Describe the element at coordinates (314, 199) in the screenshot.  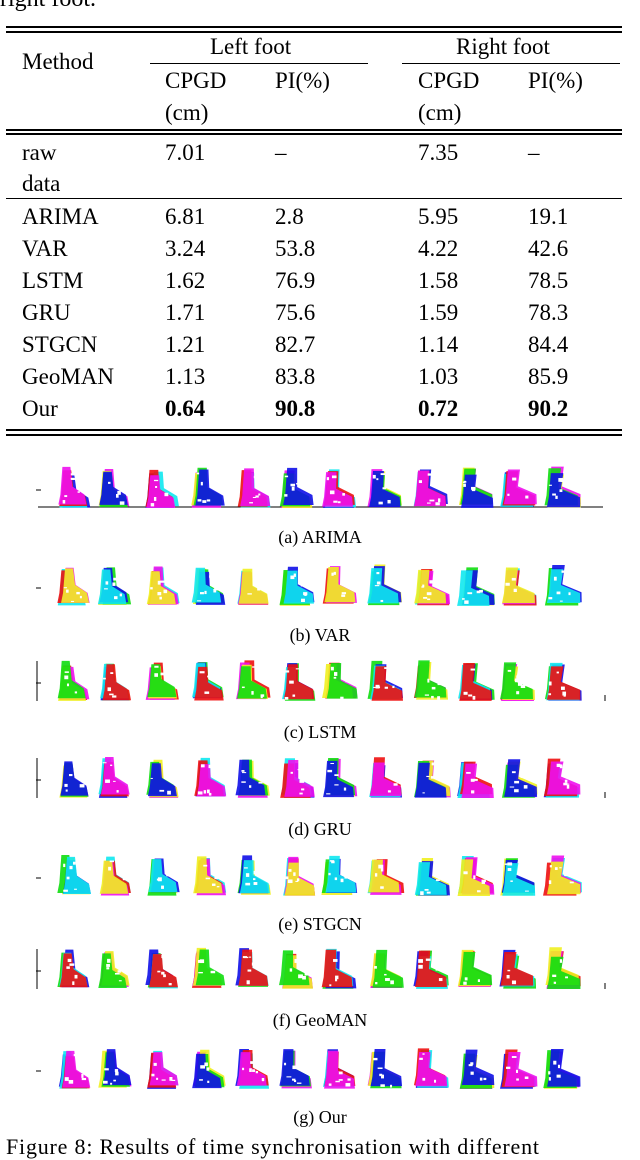
I see `raw-data-rule` at that location.